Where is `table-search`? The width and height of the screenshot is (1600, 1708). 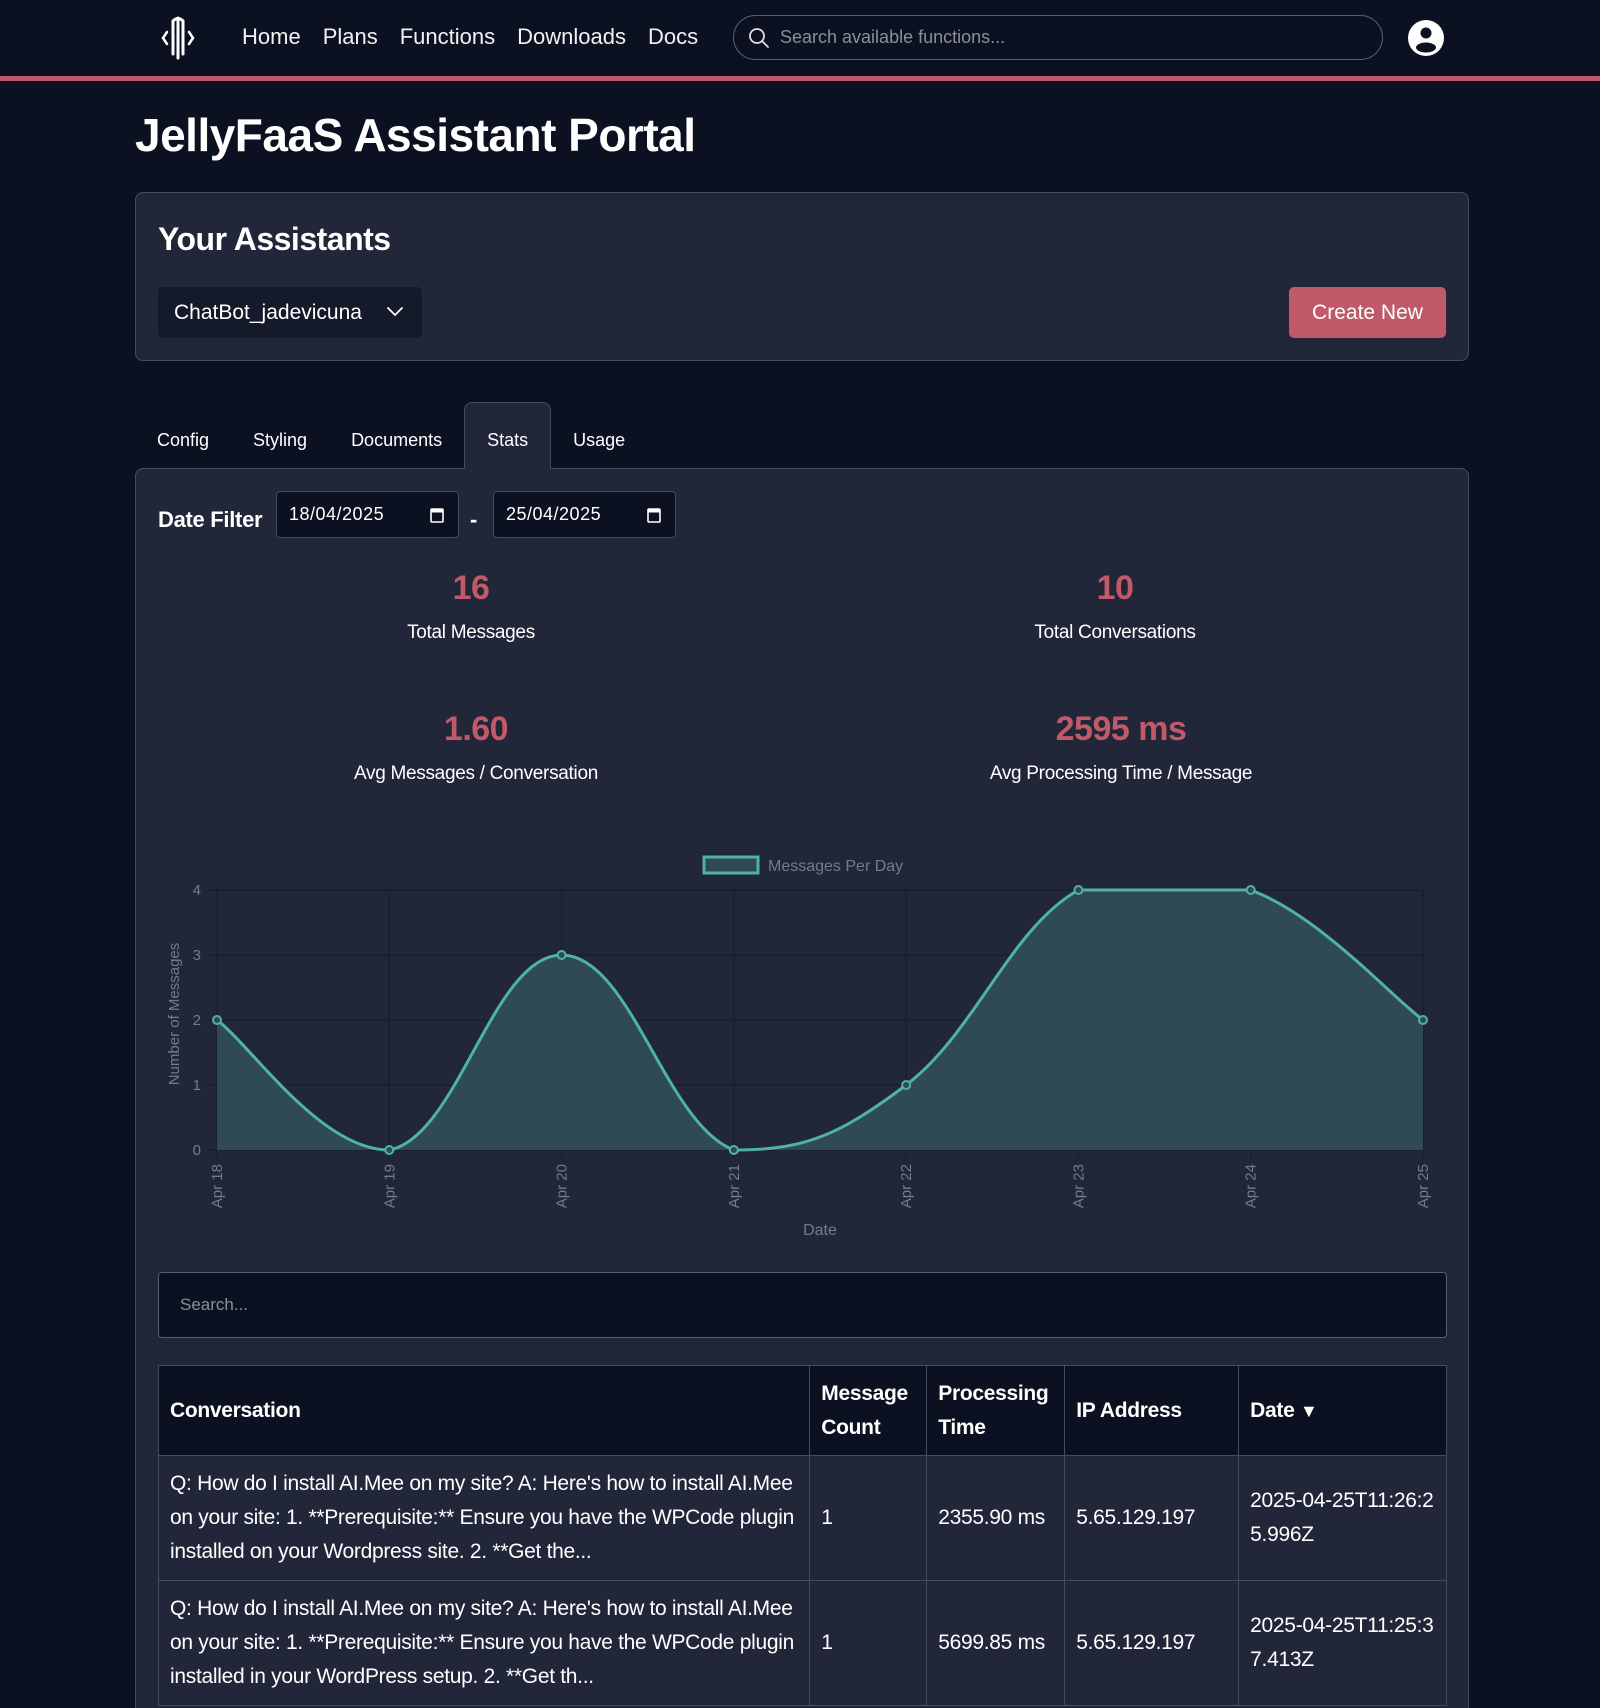
table-search is located at coordinates (802, 1305).